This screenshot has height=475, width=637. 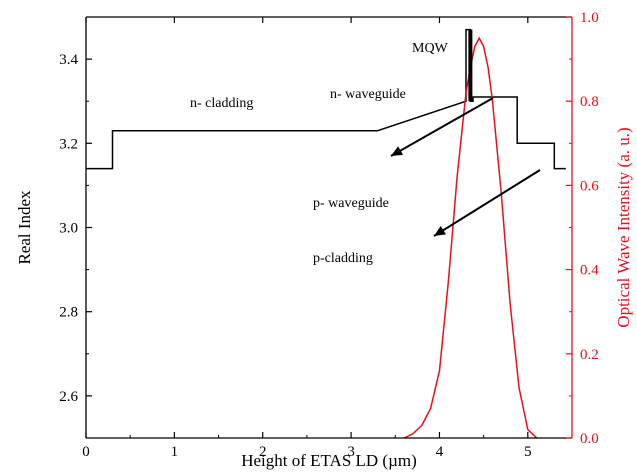 What do you see at coordinates (368, 94) in the screenshot?
I see `annotation-n-waveguide: n- waveguide` at bounding box center [368, 94].